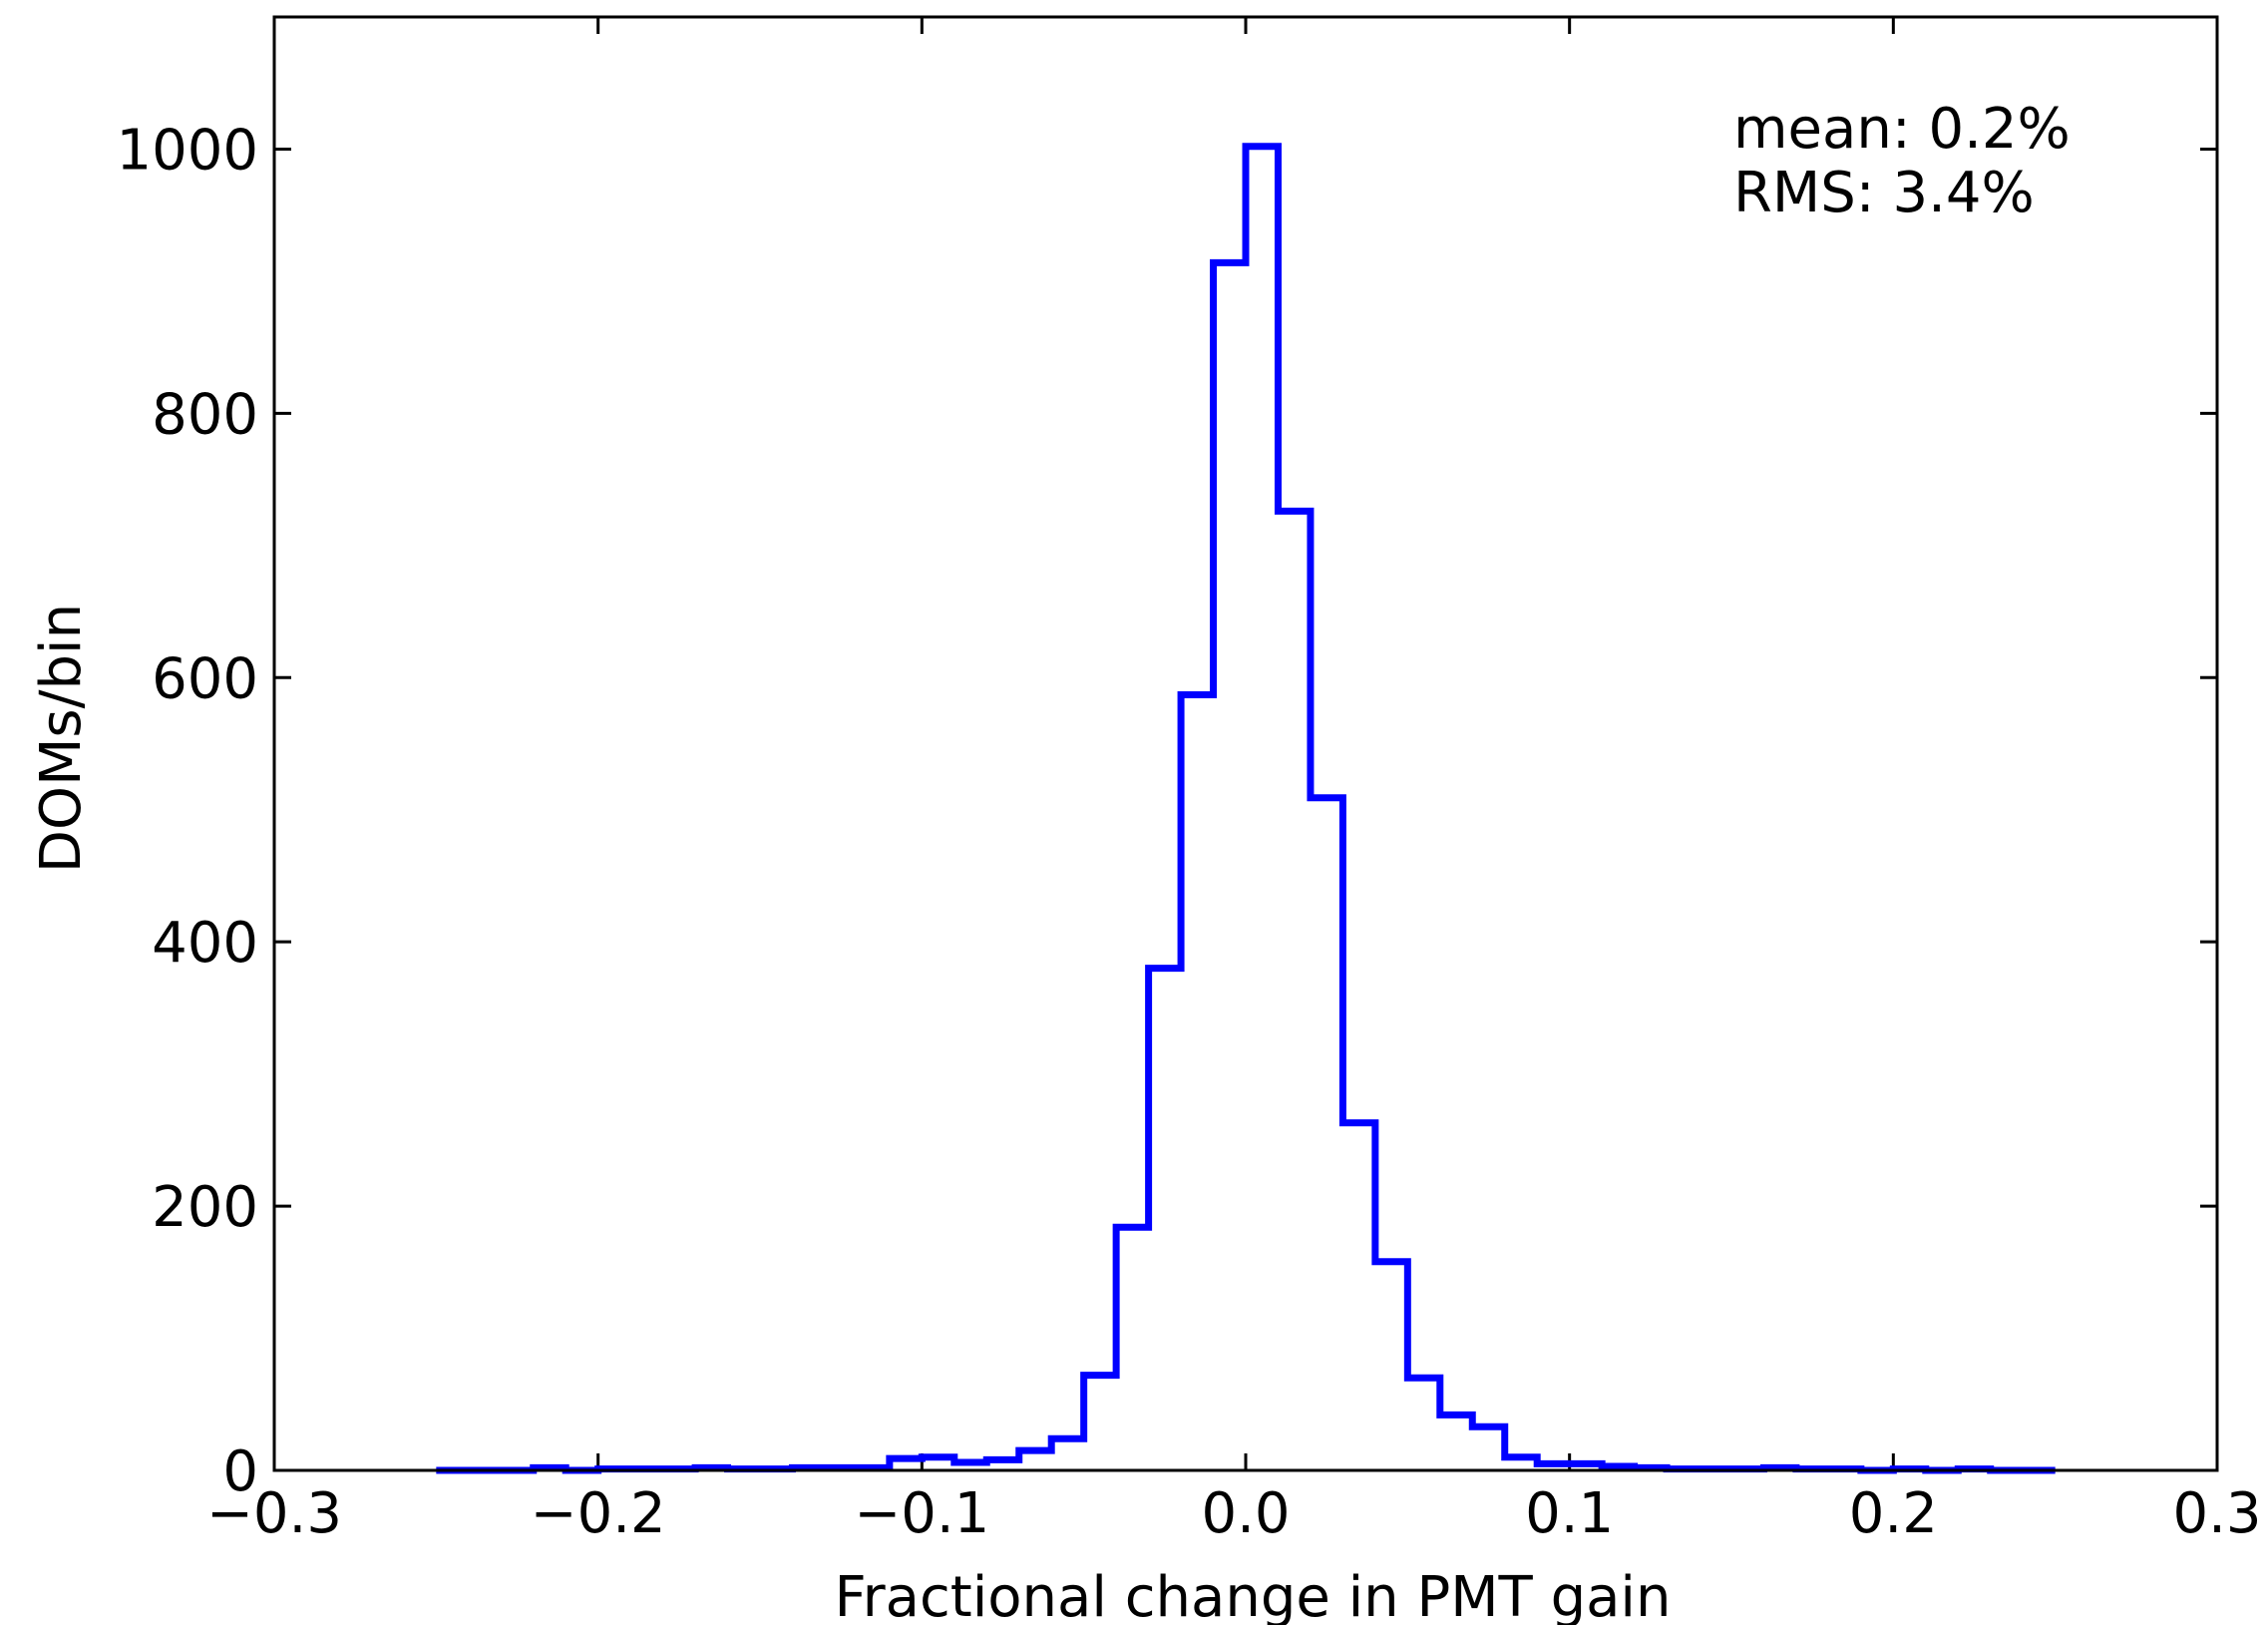 The height and width of the screenshot is (1625, 2268). I want to click on y-tick-label: 200, so click(205, 1208).